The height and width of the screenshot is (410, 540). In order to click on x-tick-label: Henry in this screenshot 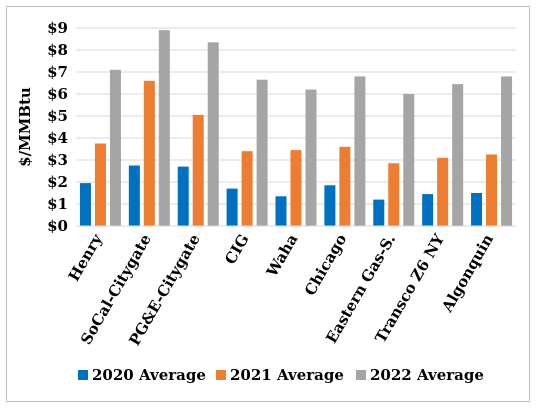, I will do `click(86, 257)`.